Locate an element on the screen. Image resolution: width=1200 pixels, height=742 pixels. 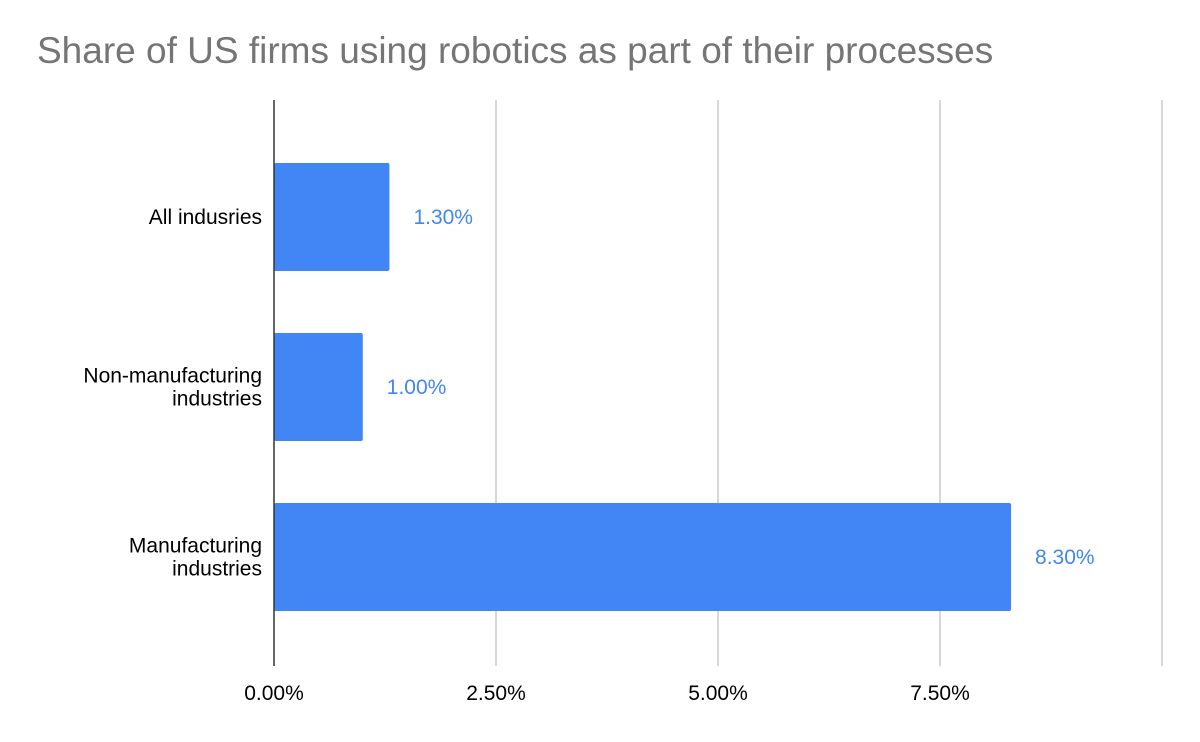
x-tick-label-2: 5.00% is located at coordinates (718, 693).